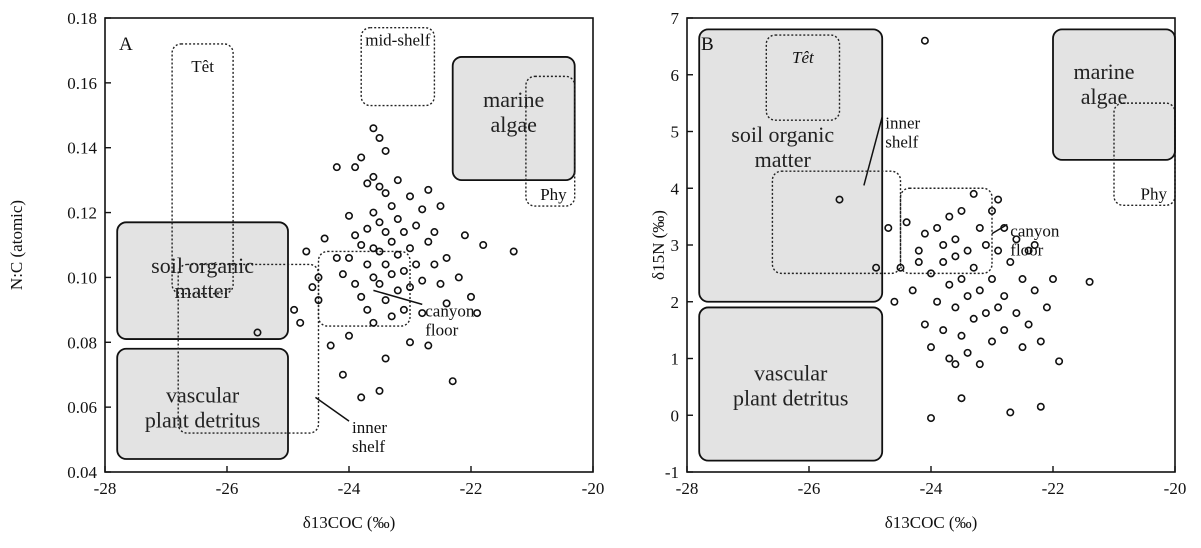 Image resolution: width=1201 pixels, height=548 pixels. I want to click on panel-letter: A, so click(126, 44).